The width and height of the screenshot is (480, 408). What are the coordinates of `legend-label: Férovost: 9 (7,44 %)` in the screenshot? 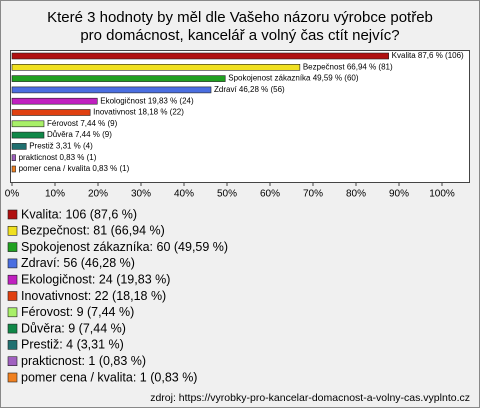 It's located at (77, 312).